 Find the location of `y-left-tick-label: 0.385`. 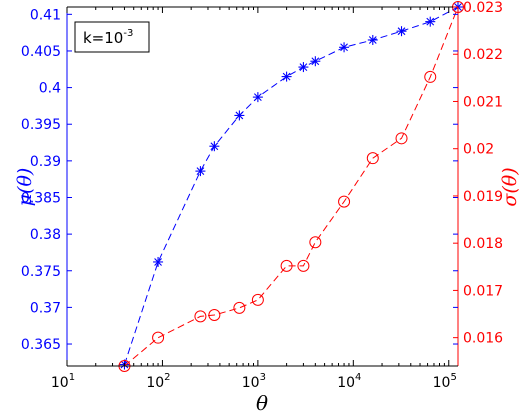

y-left-tick-label: 0.385 is located at coordinates (41, 198).